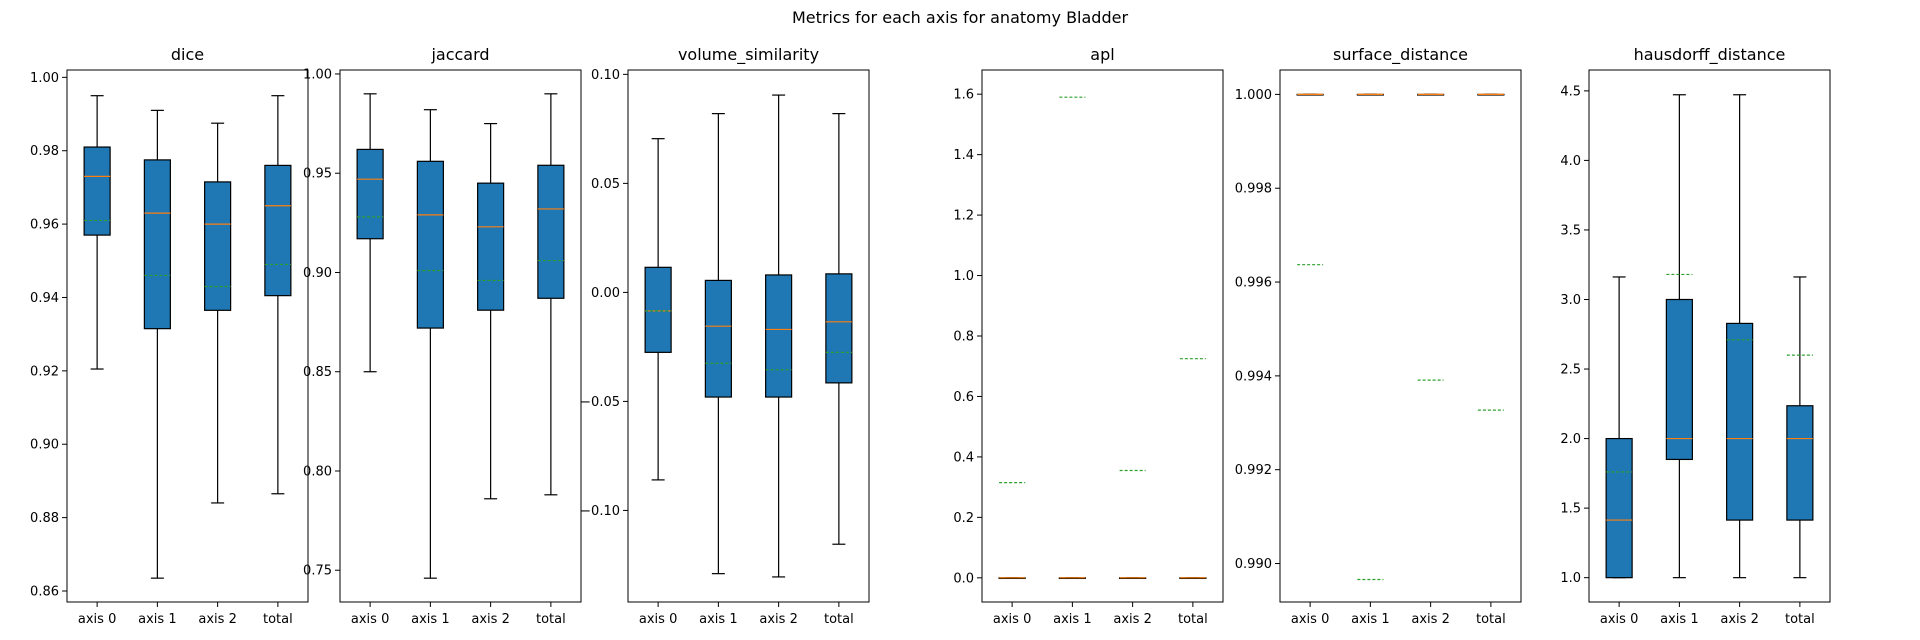 This screenshot has height=640, width=1920. I want to click on y-tick-label: 1.000, so click(1253, 95).